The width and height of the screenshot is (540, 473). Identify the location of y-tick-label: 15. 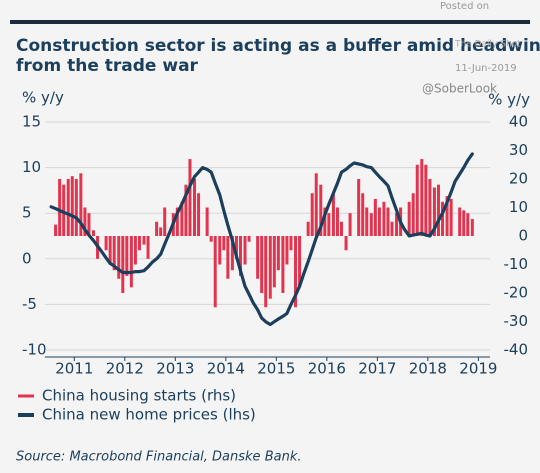
(31, 122).